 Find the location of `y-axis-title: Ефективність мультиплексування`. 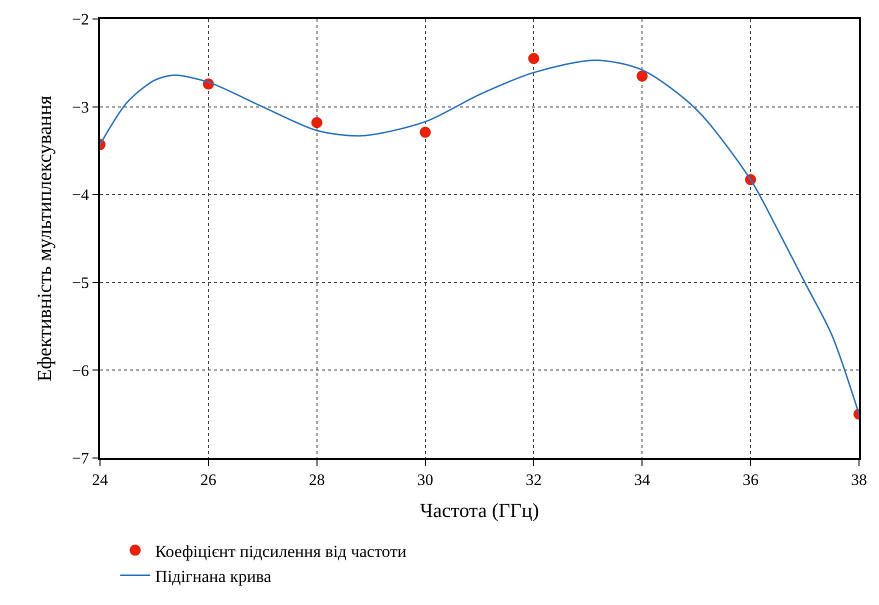

y-axis-title: Ефективність мультиплексування is located at coordinates (45, 238).